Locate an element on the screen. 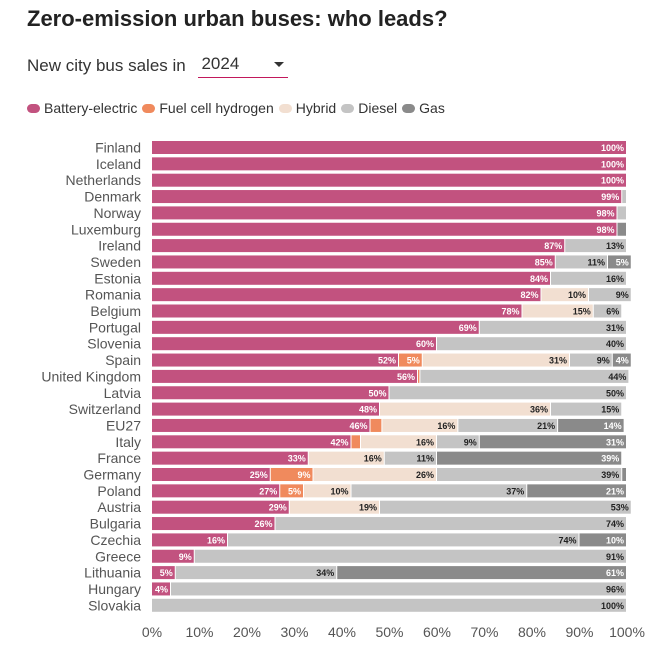 Image resolution: width=662 pixels, height=653 pixels. category-label: Switzerland is located at coordinates (105, 409).